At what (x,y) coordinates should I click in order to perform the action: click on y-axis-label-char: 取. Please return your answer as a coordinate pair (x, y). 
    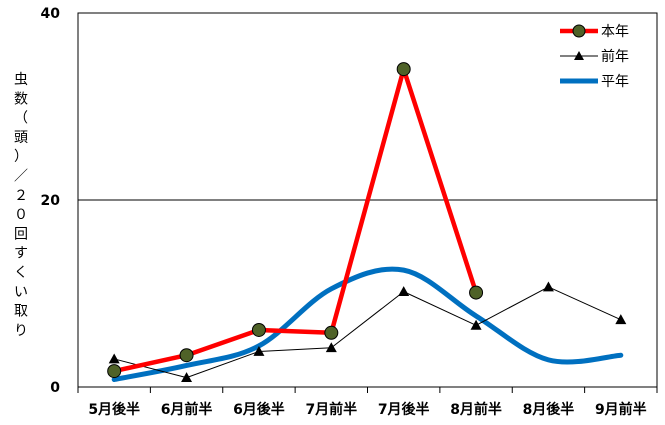
    Looking at the image, I should click on (21, 312).